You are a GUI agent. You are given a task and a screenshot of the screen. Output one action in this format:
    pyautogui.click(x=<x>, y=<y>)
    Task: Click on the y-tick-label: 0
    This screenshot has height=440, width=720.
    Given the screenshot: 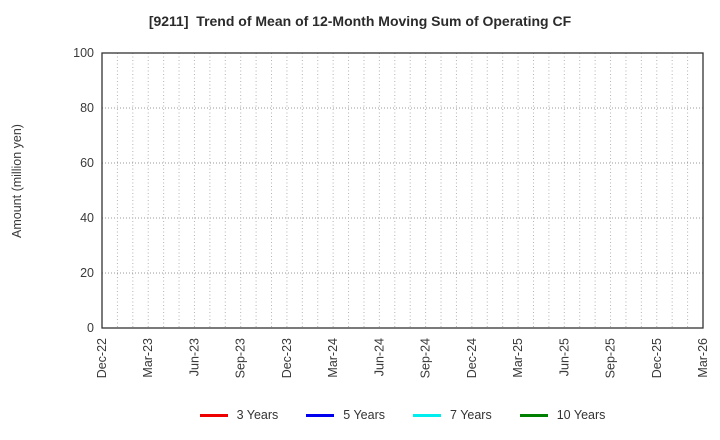 What is the action you would take?
    pyautogui.click(x=90, y=328)
    